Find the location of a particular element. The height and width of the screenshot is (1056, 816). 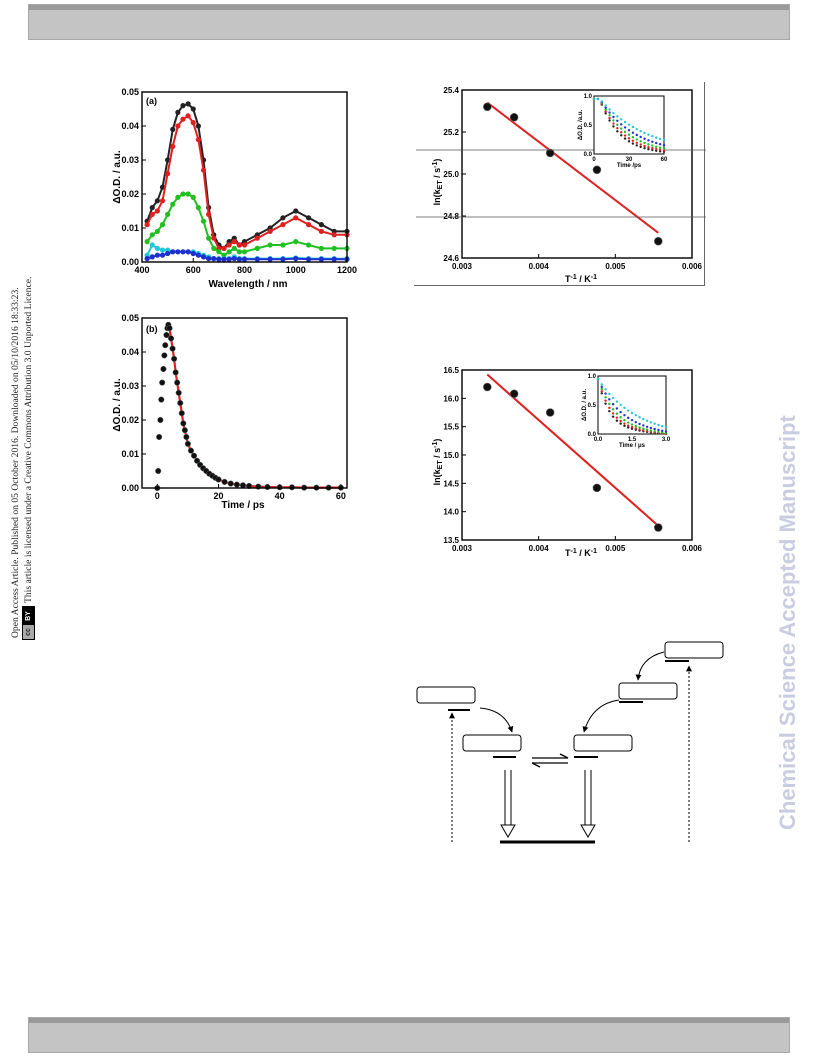

chart-a-frame is located at coordinates (244, 177).